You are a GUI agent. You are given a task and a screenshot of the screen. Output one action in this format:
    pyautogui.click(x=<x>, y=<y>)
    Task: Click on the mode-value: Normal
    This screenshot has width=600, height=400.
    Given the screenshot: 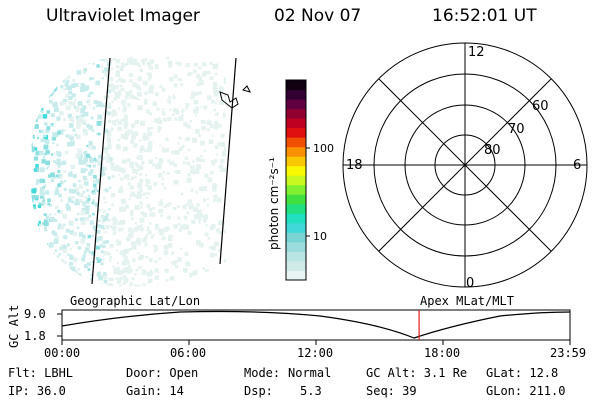 What is the action you would take?
    pyautogui.click(x=310, y=373)
    